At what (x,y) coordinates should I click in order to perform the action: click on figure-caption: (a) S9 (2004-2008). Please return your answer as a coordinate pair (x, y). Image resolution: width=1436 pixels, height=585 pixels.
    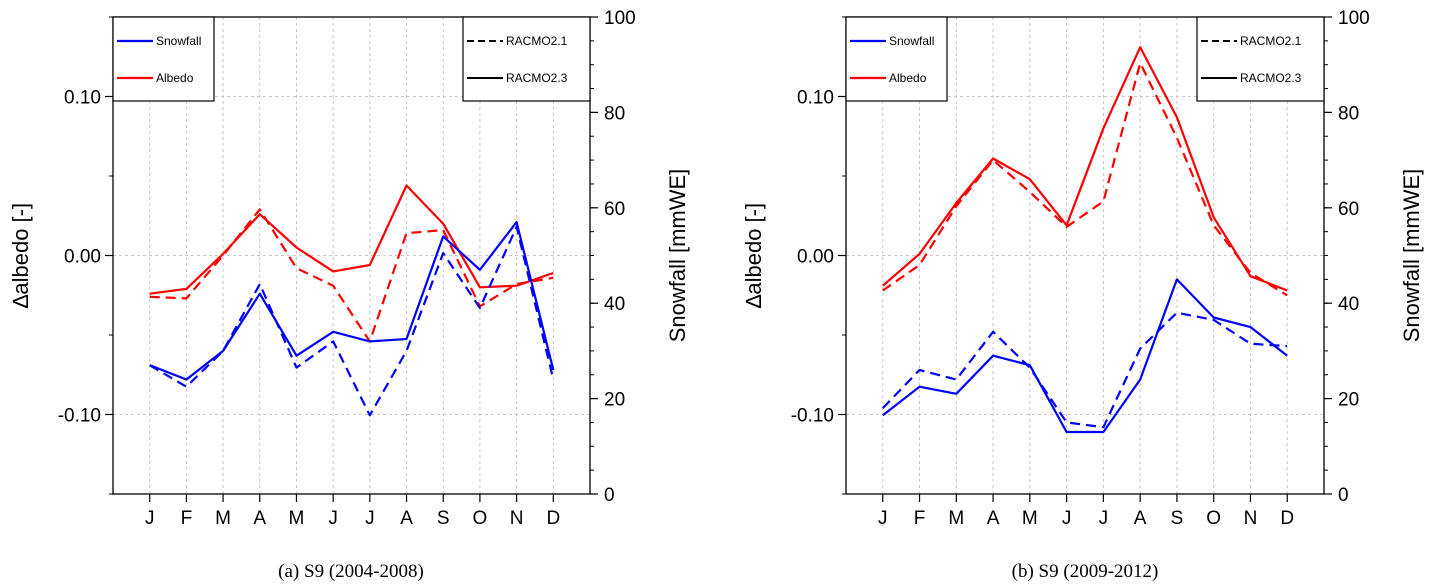
    Looking at the image, I should click on (351, 571).